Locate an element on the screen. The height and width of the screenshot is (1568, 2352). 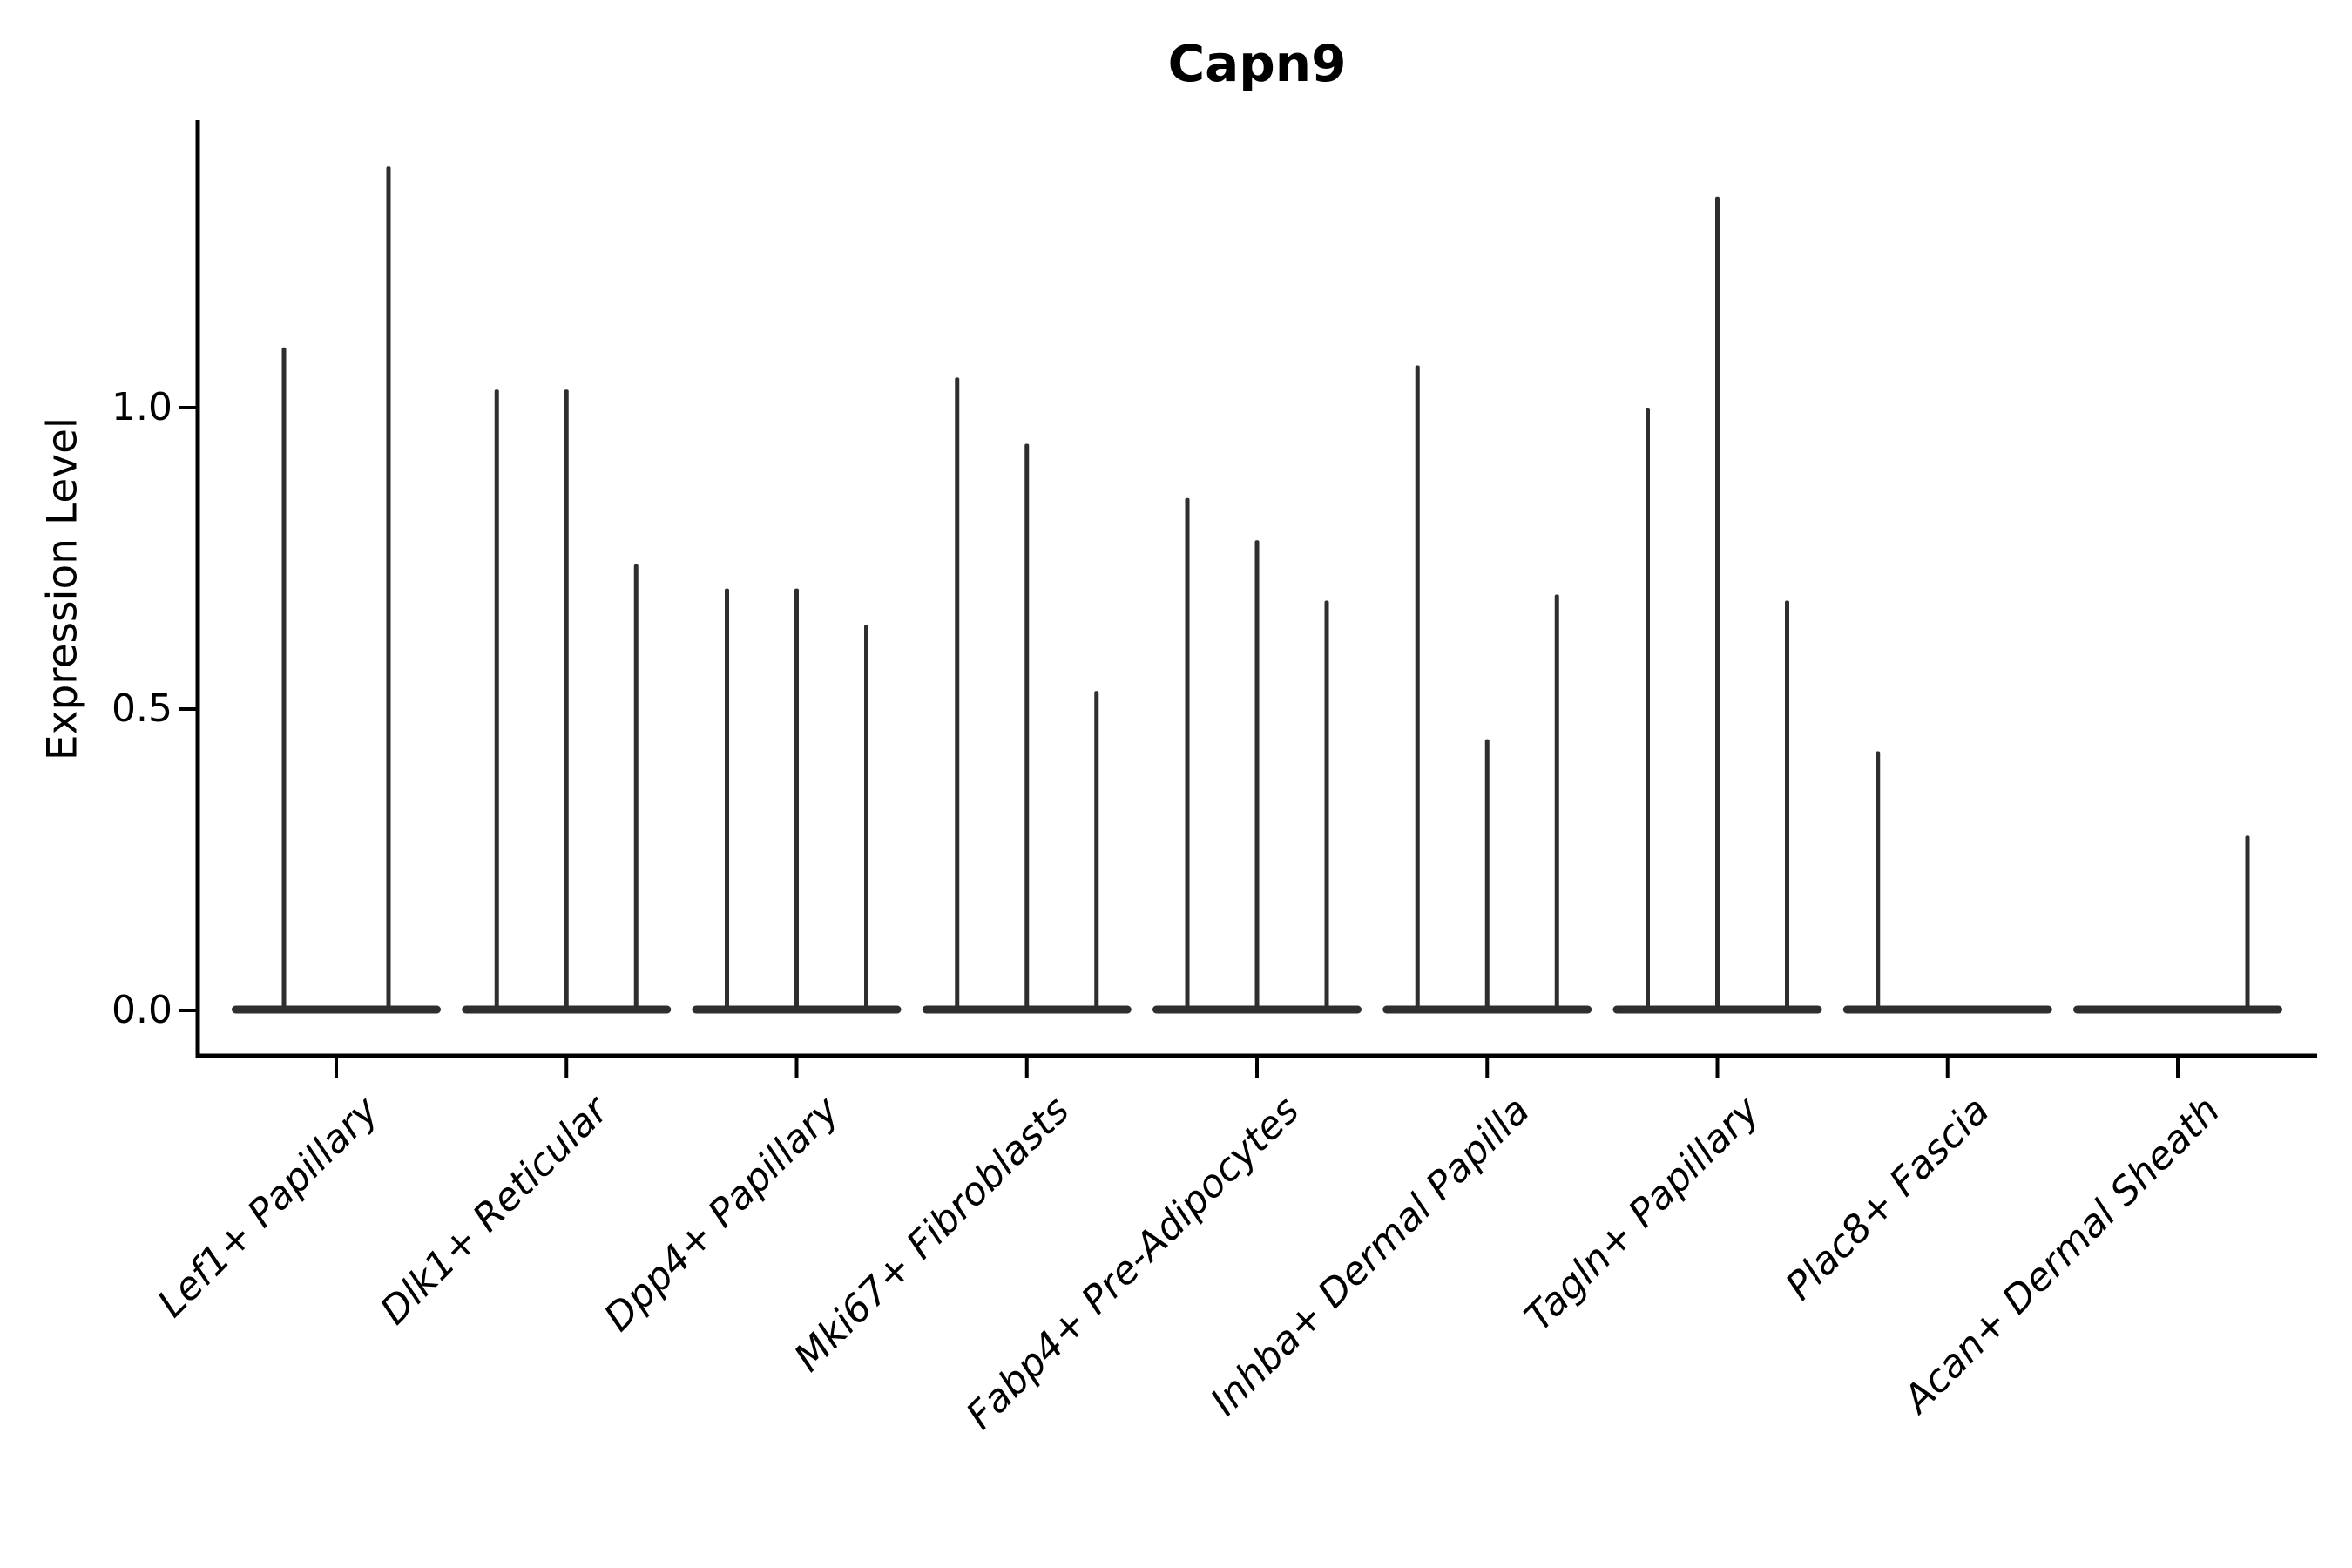
y-tick-label: 0.5 is located at coordinates (142, 708).